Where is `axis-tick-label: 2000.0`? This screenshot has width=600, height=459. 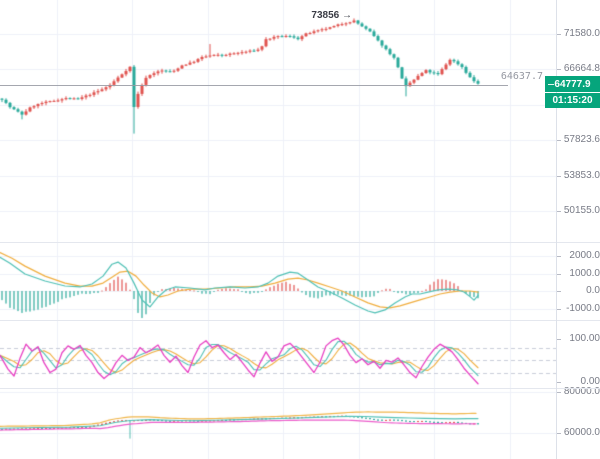 axis-tick-label: 2000.0 is located at coordinates (584, 255).